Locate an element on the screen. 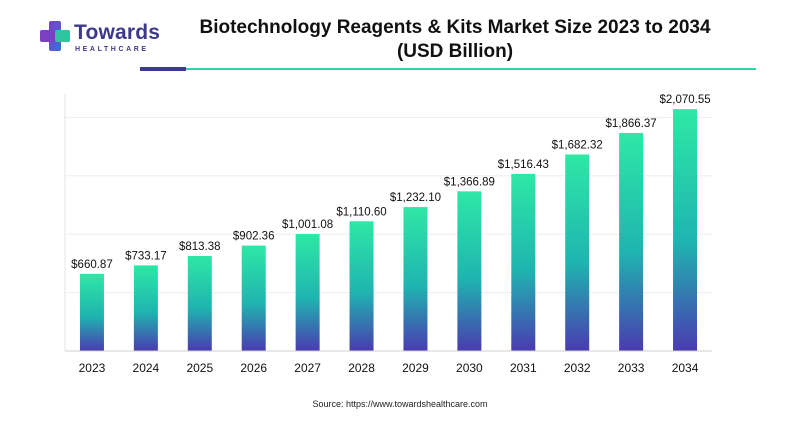 This screenshot has height=442, width=800. data-label-2026: $902.36 is located at coordinates (254, 237).